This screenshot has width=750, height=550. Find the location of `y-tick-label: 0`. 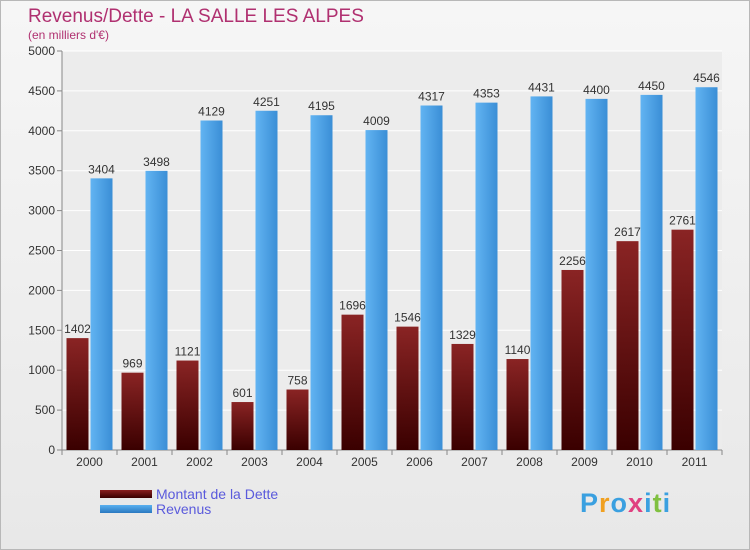

y-tick-label: 0 is located at coordinates (51, 450).